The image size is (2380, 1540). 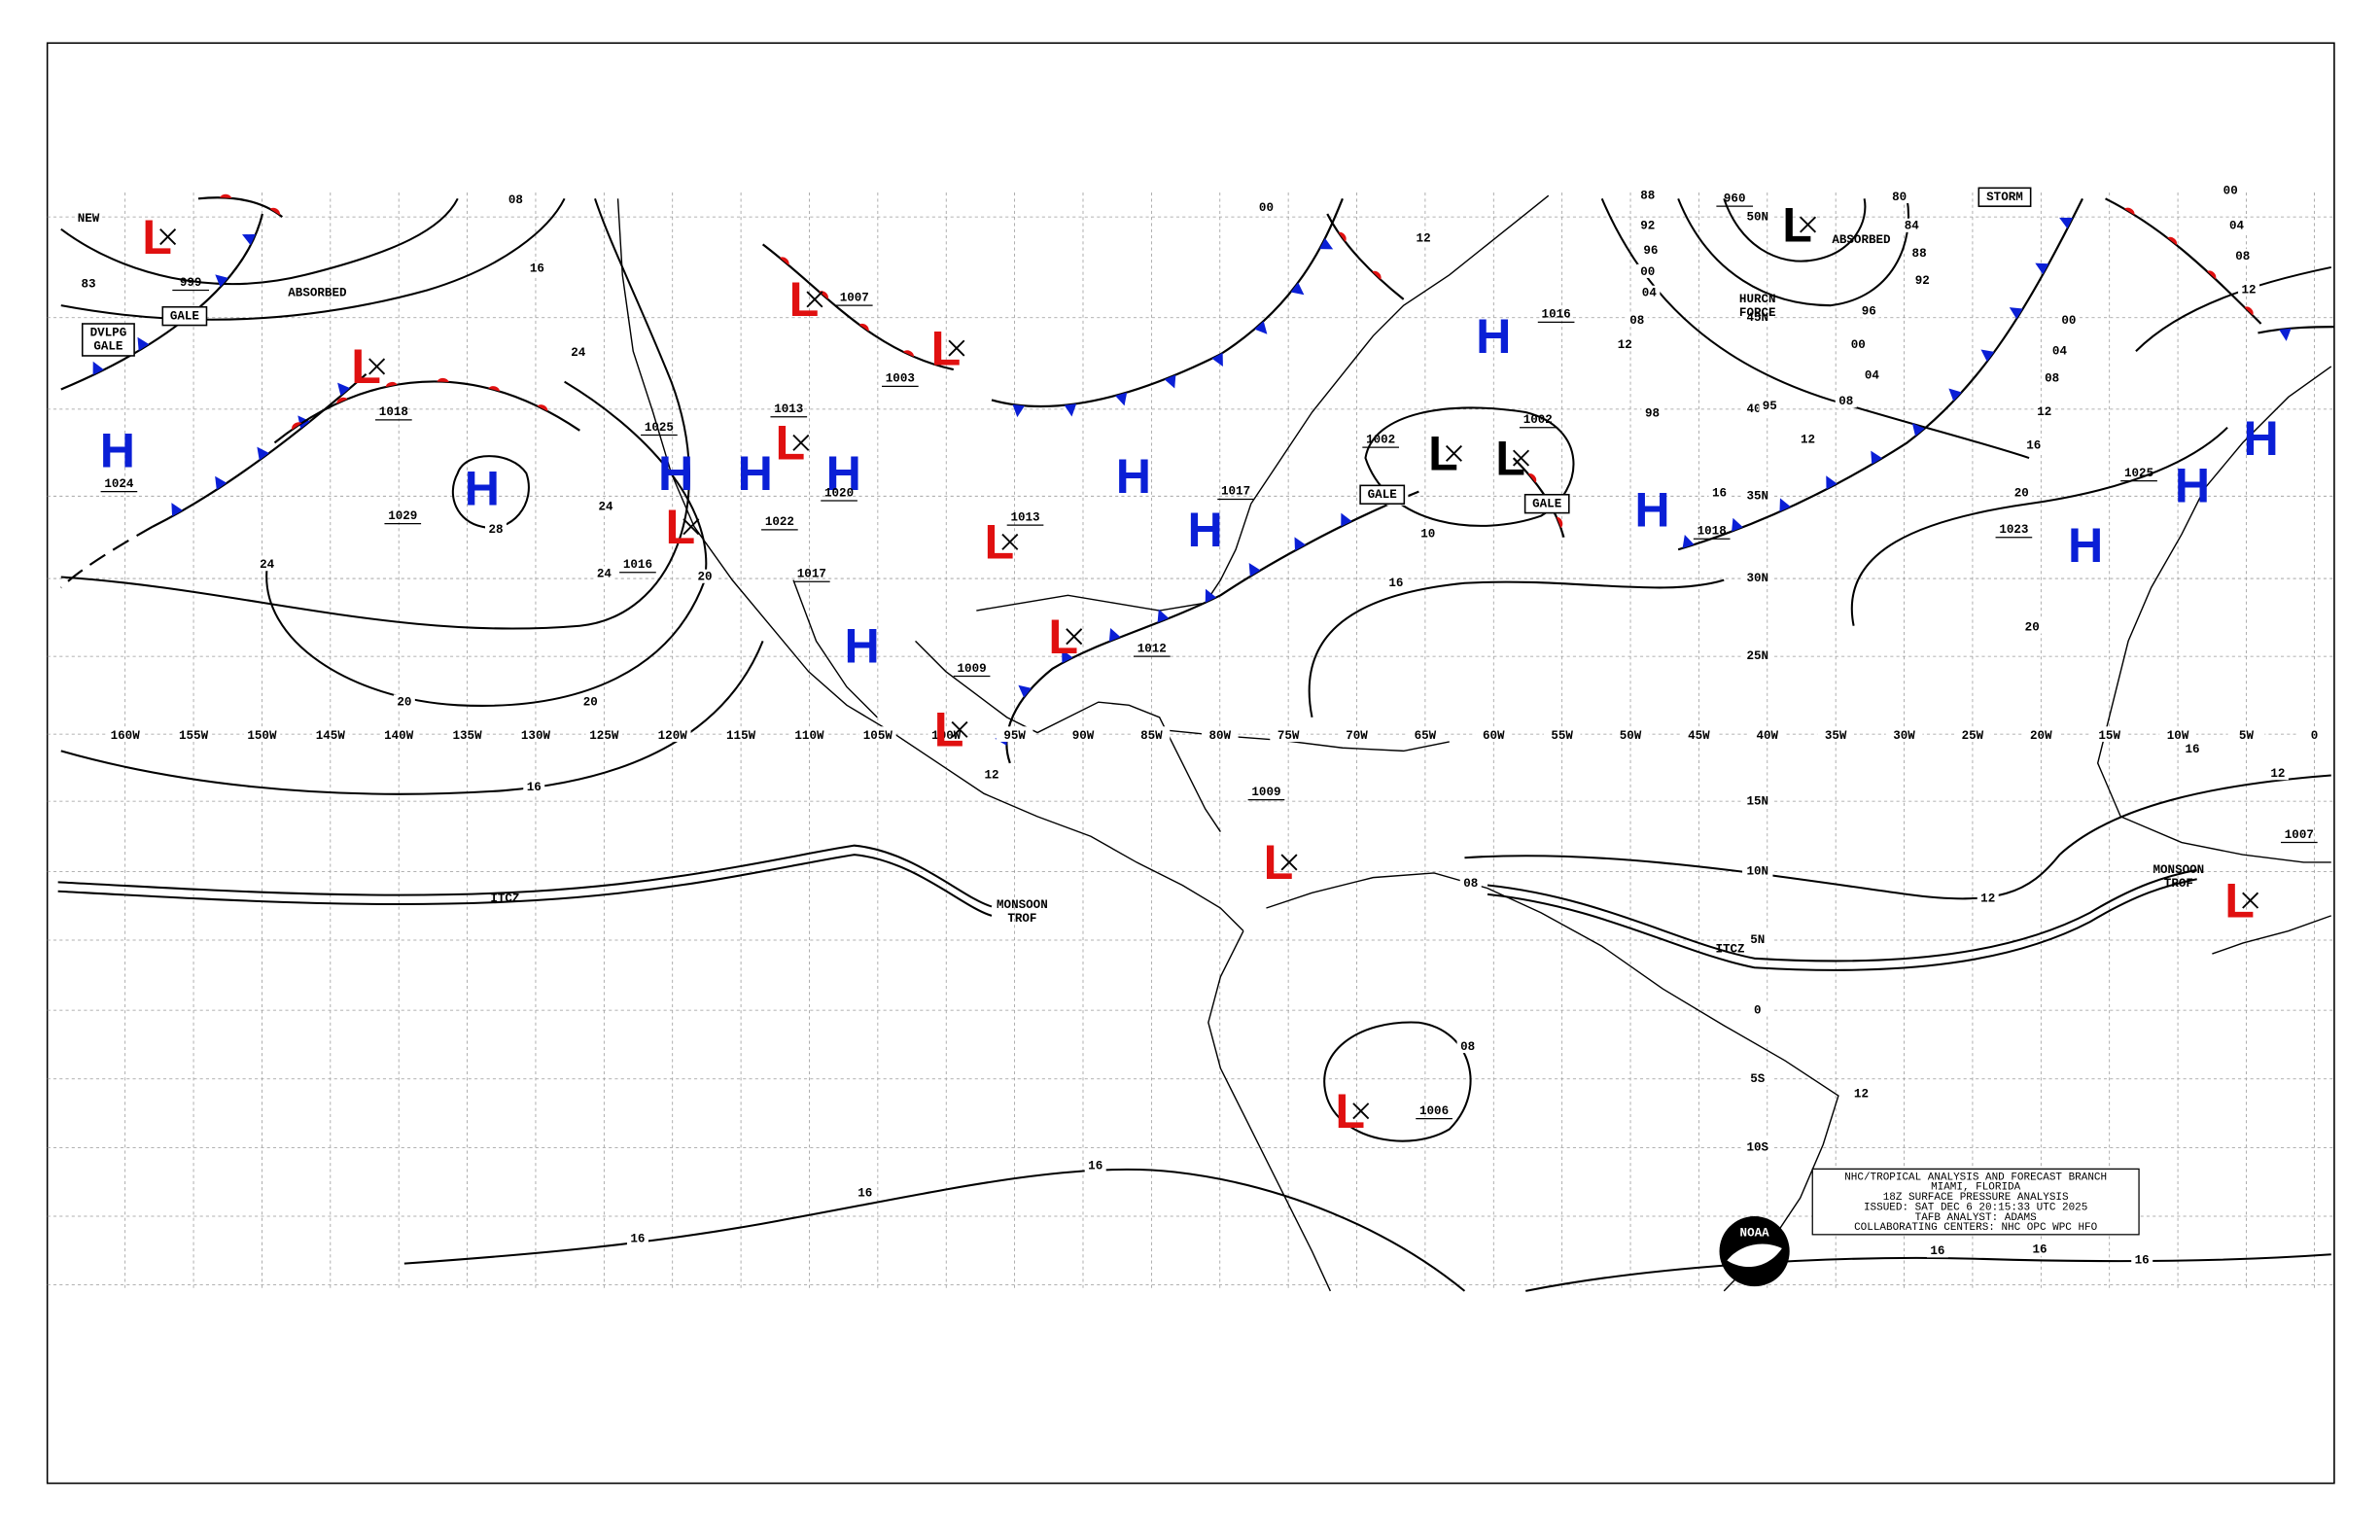 What do you see at coordinates (1757, 318) in the screenshot?
I see `latitude-label: 45N` at bounding box center [1757, 318].